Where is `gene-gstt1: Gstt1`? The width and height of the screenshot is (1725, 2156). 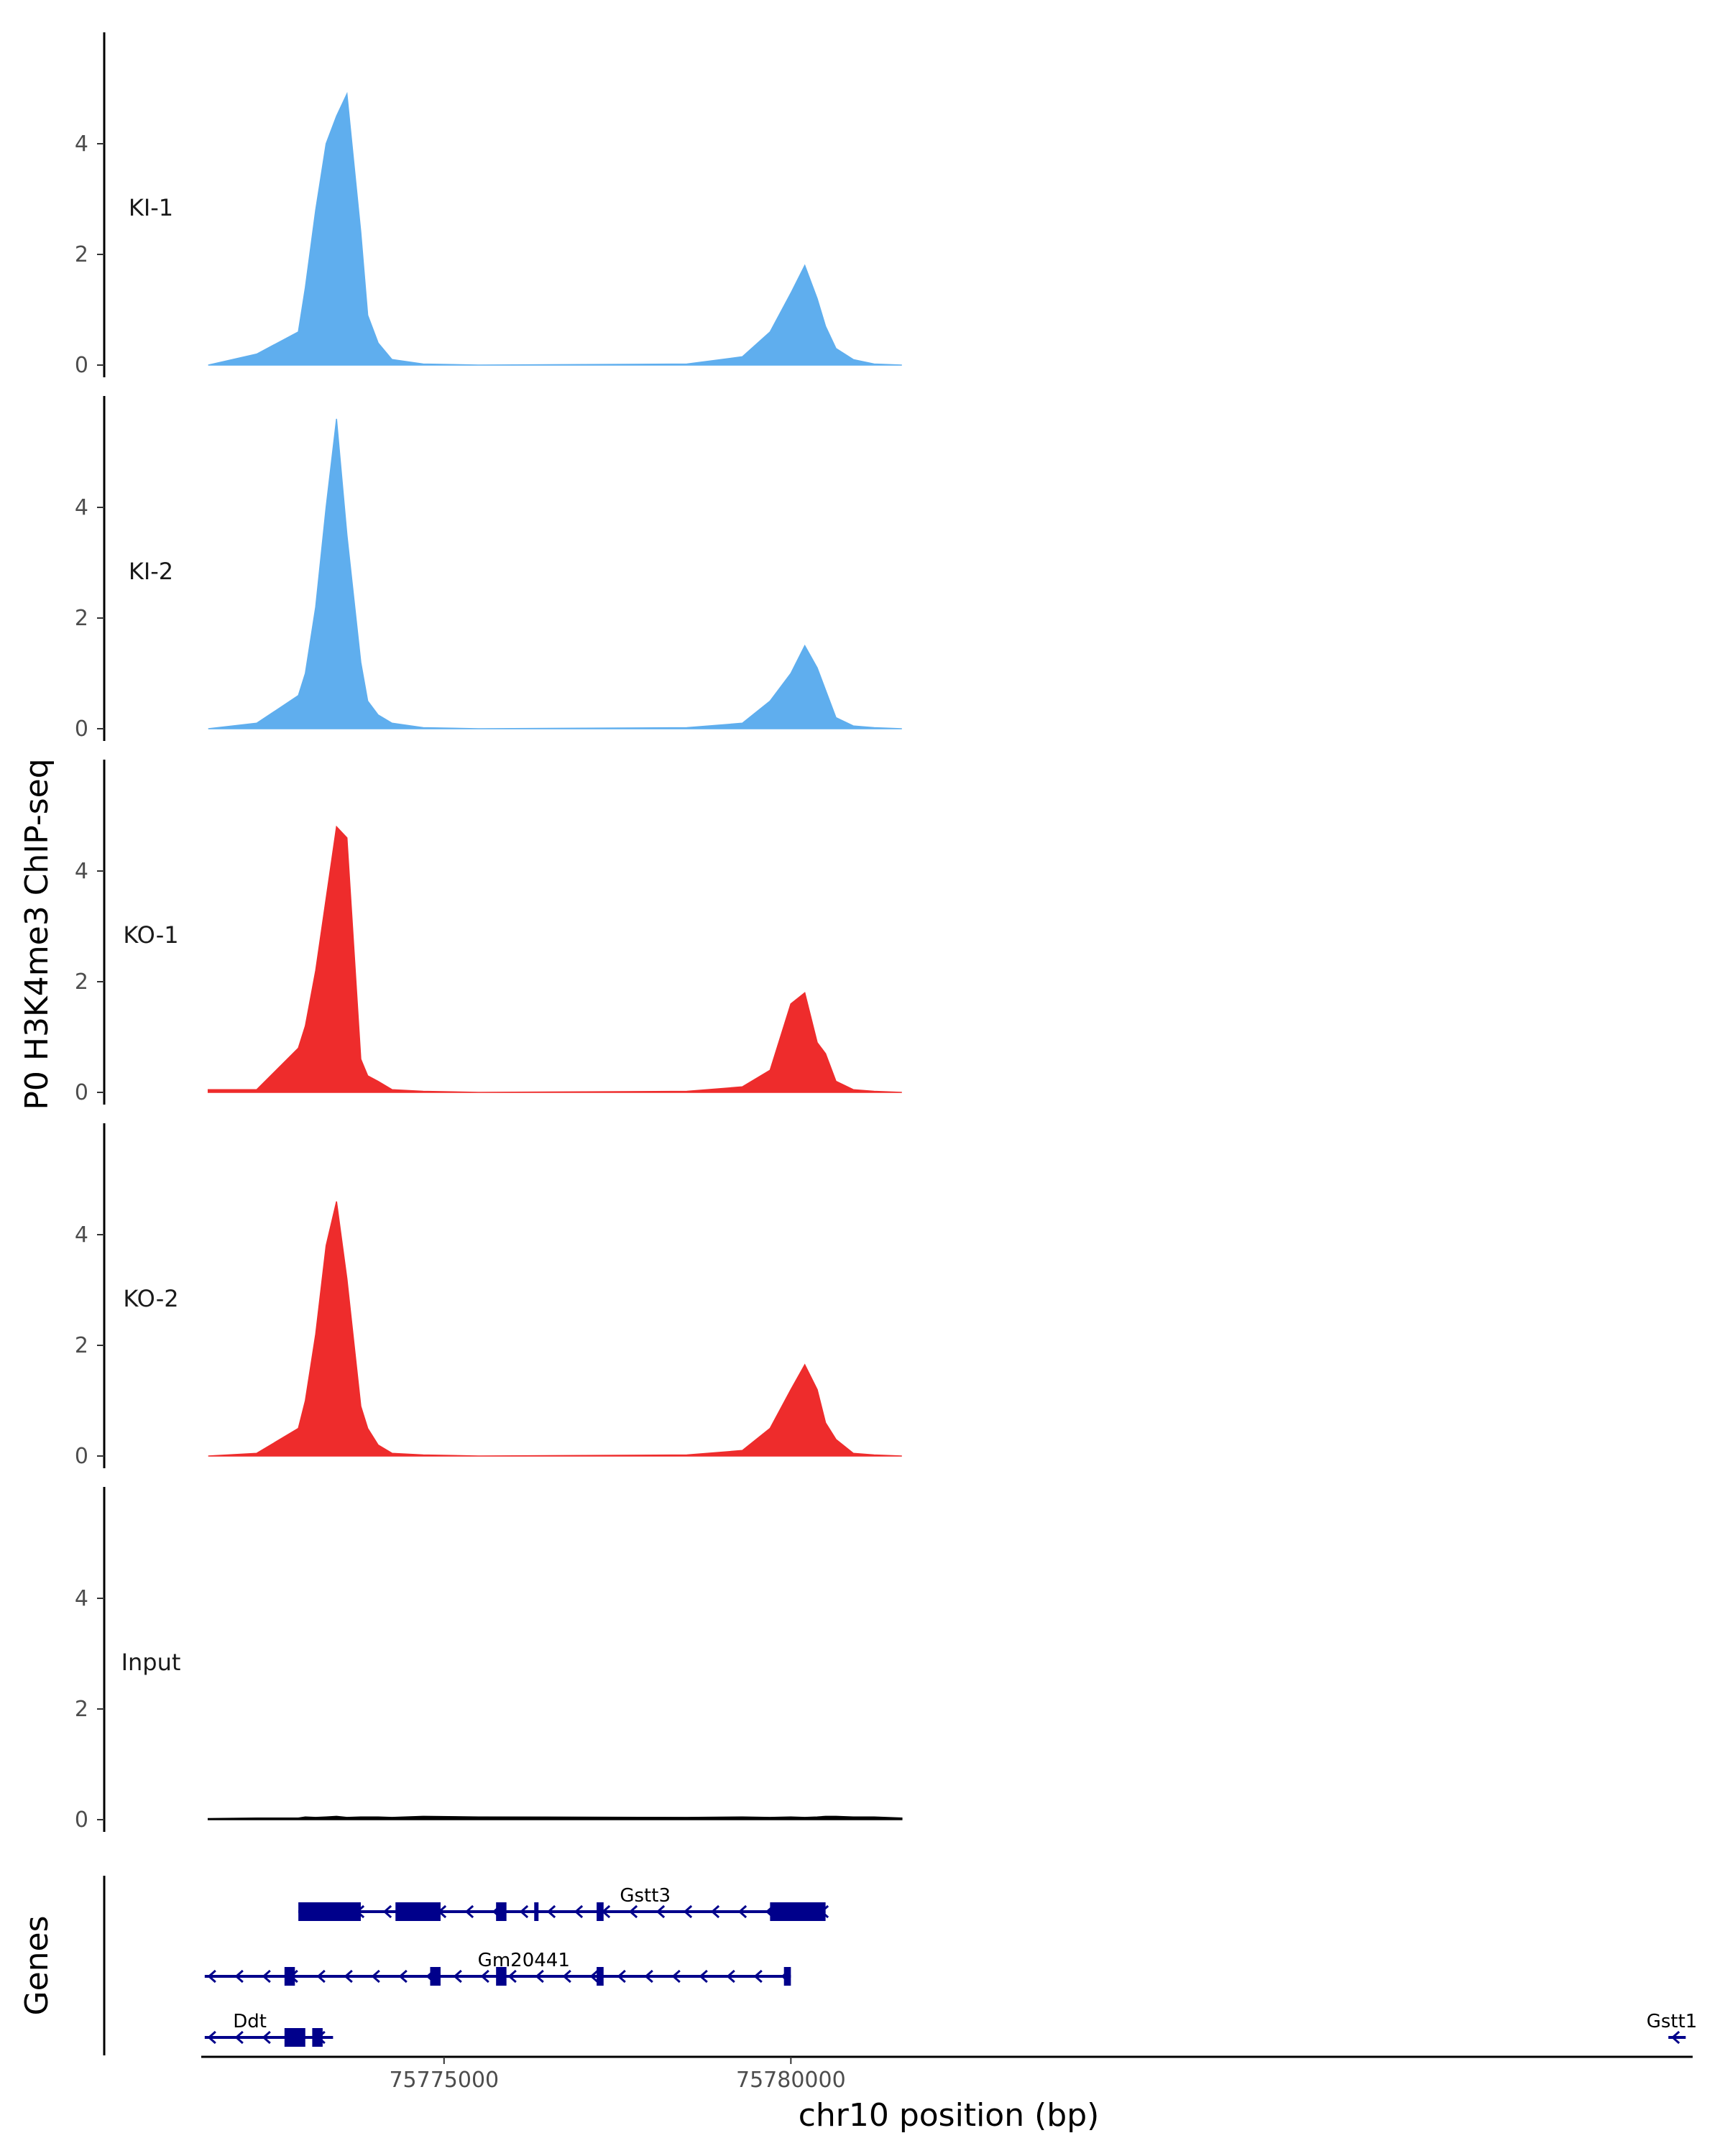
gene-gstt1: Gstt1 is located at coordinates (1672, 2028).